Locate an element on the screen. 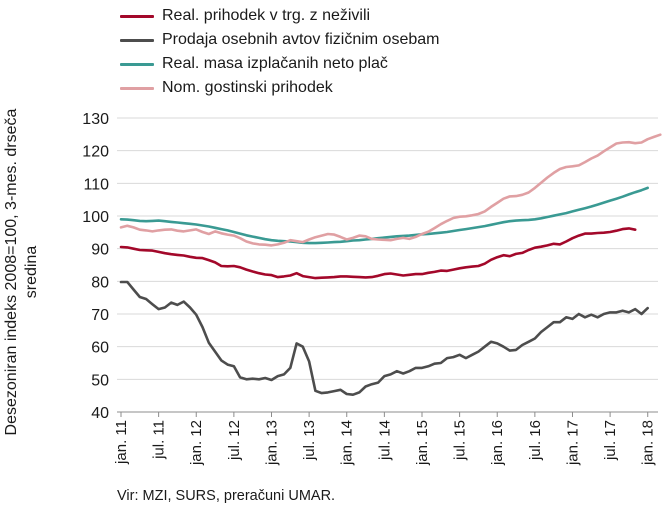 This screenshot has width=667, height=519. x-tick-label: jan. 17 is located at coordinates (572, 443).